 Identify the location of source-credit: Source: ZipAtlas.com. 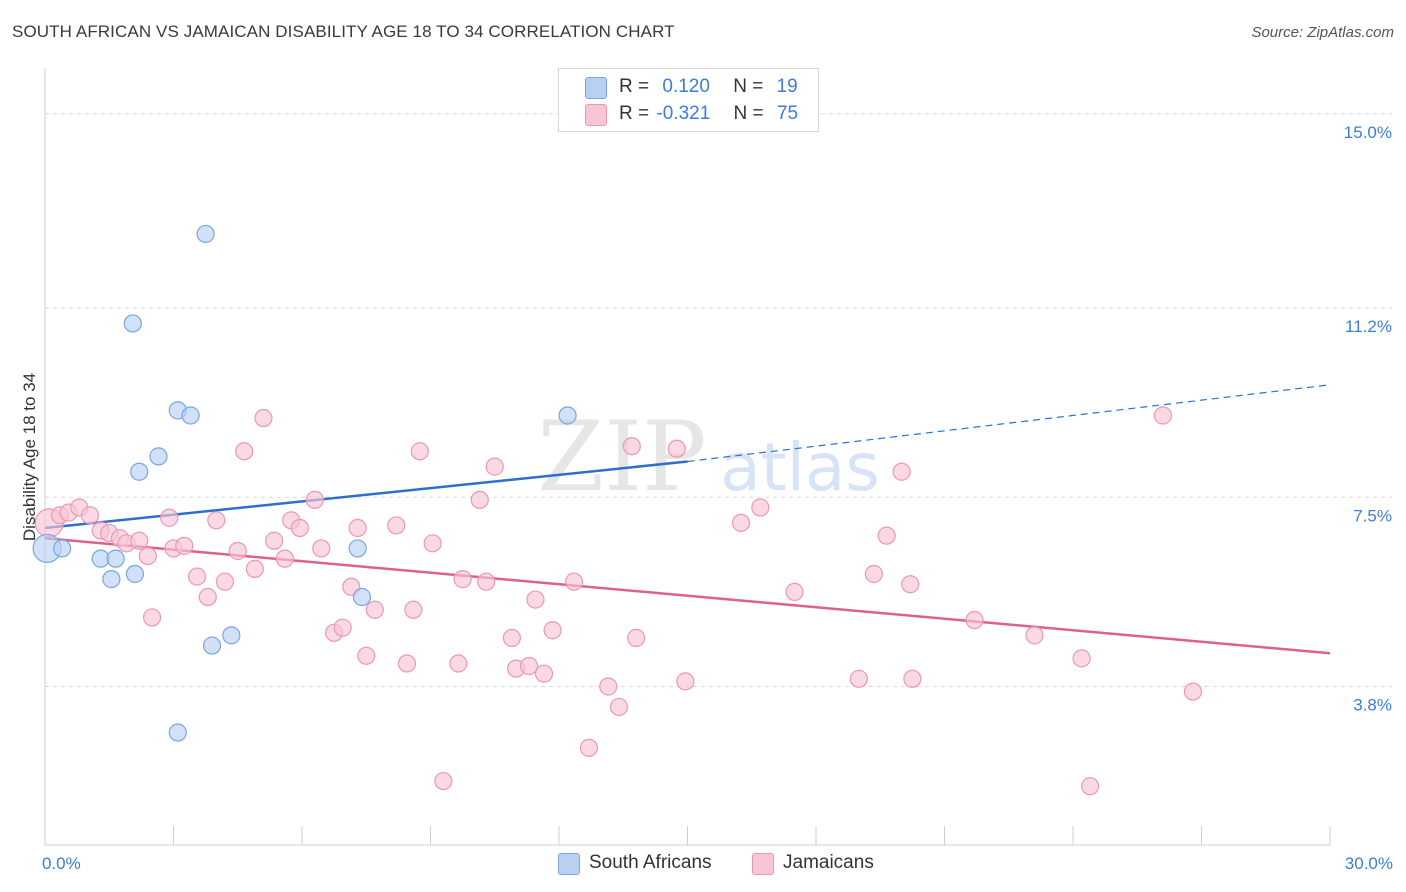
(1322, 32).